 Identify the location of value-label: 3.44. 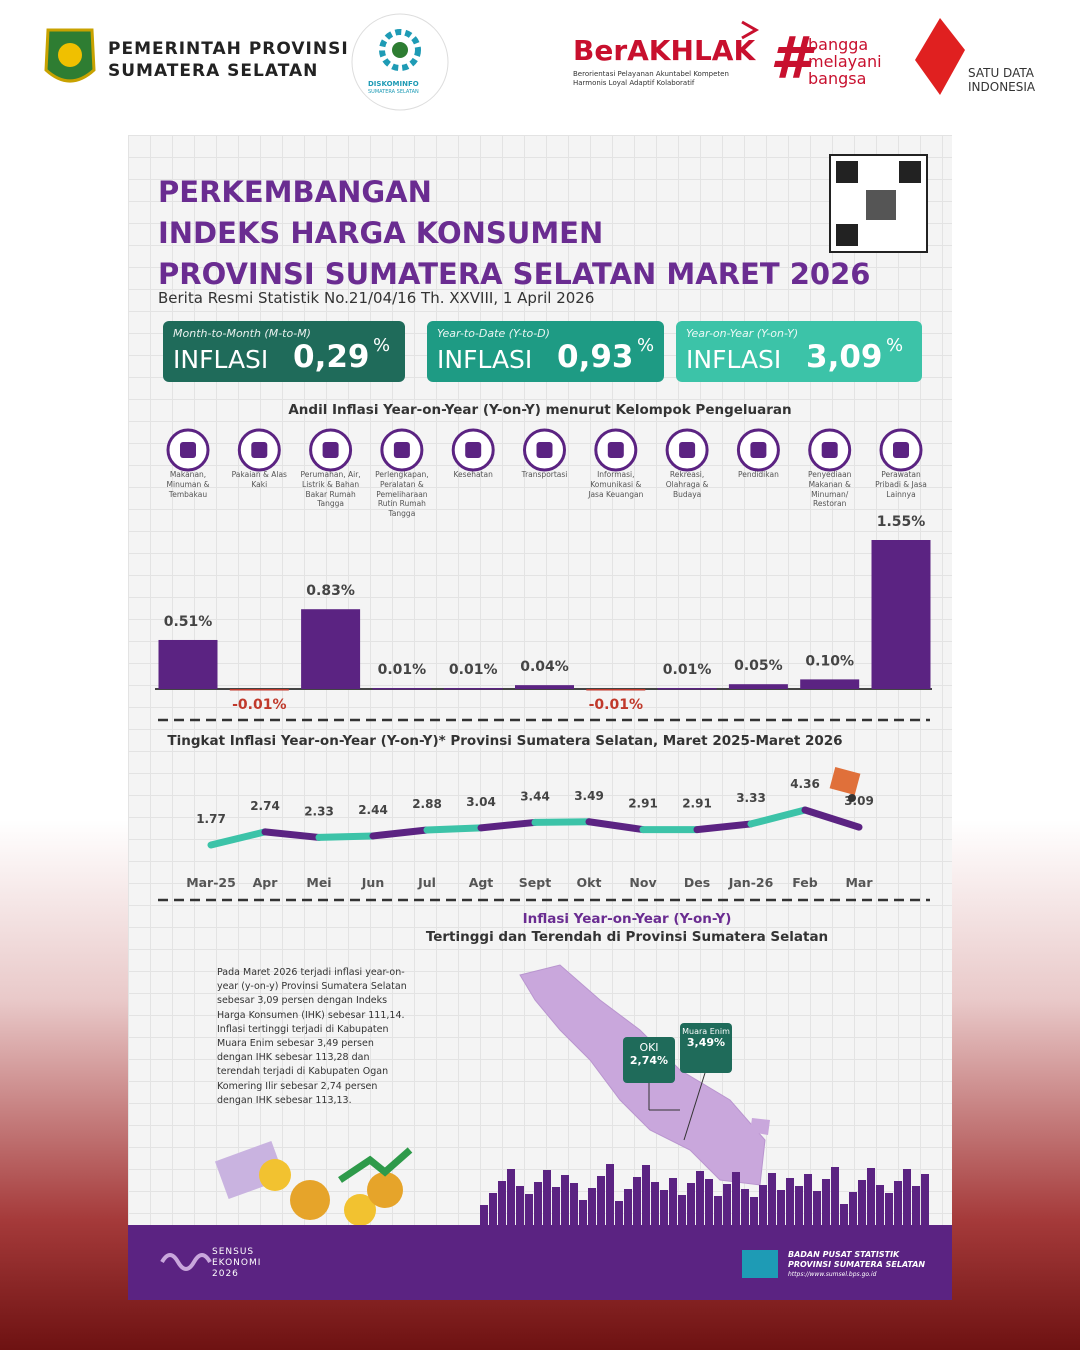
(535, 796).